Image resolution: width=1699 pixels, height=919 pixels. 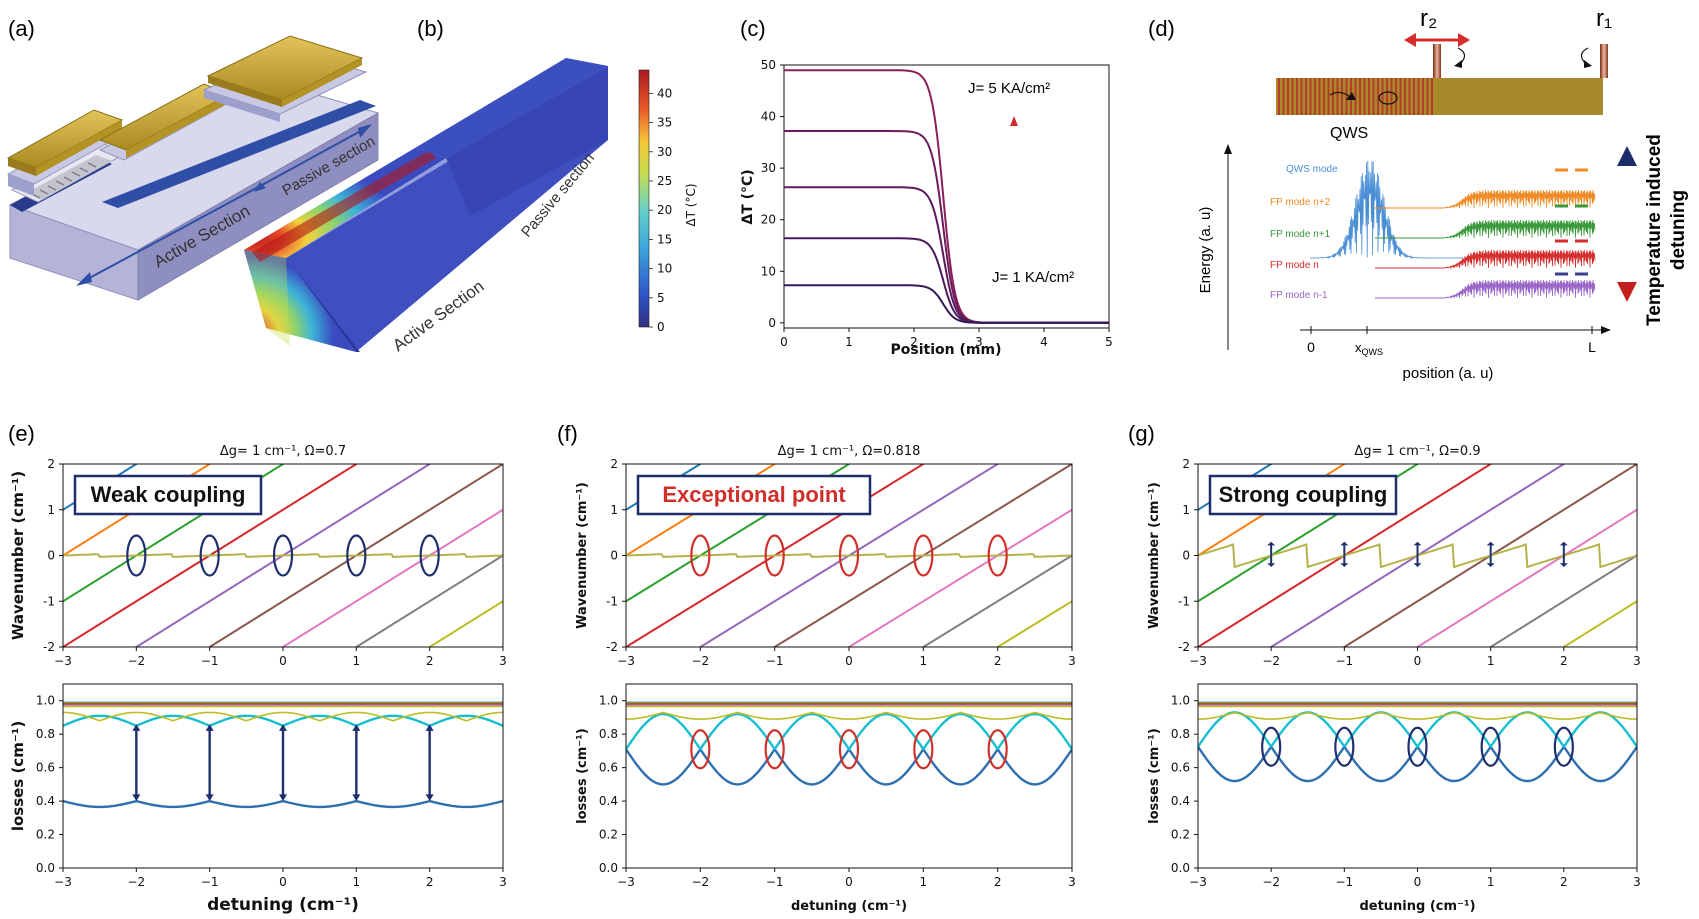 I want to click on wavenumber-lines-e, so click(x=283, y=555).